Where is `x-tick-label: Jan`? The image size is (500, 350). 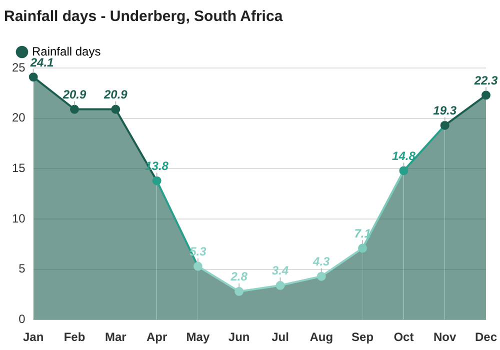
x-tick-label: Jan is located at coordinates (33, 337).